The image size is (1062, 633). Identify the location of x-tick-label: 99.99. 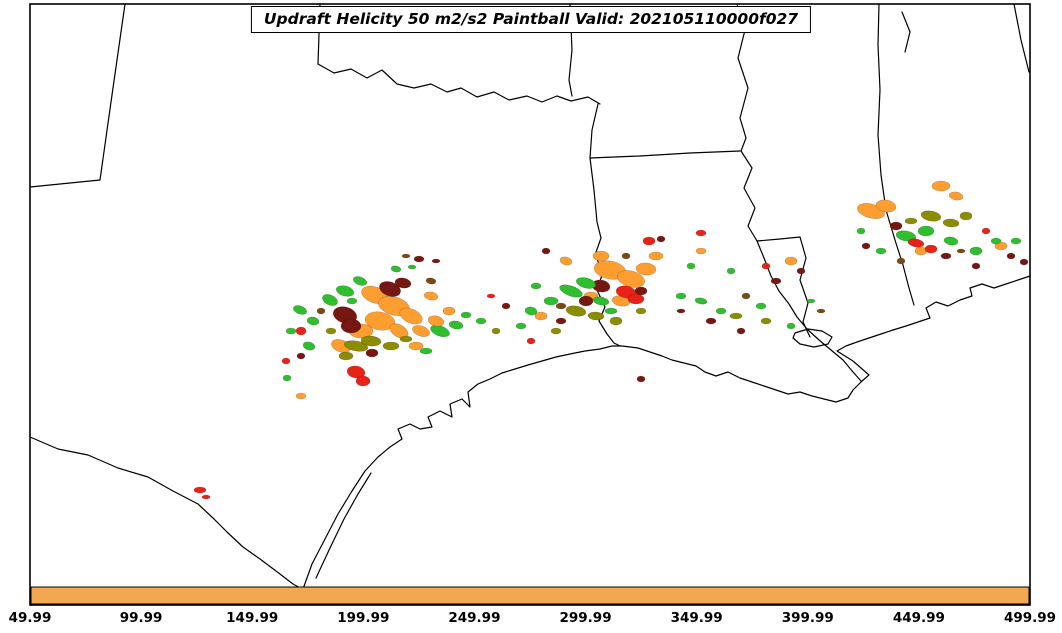
(141, 618).